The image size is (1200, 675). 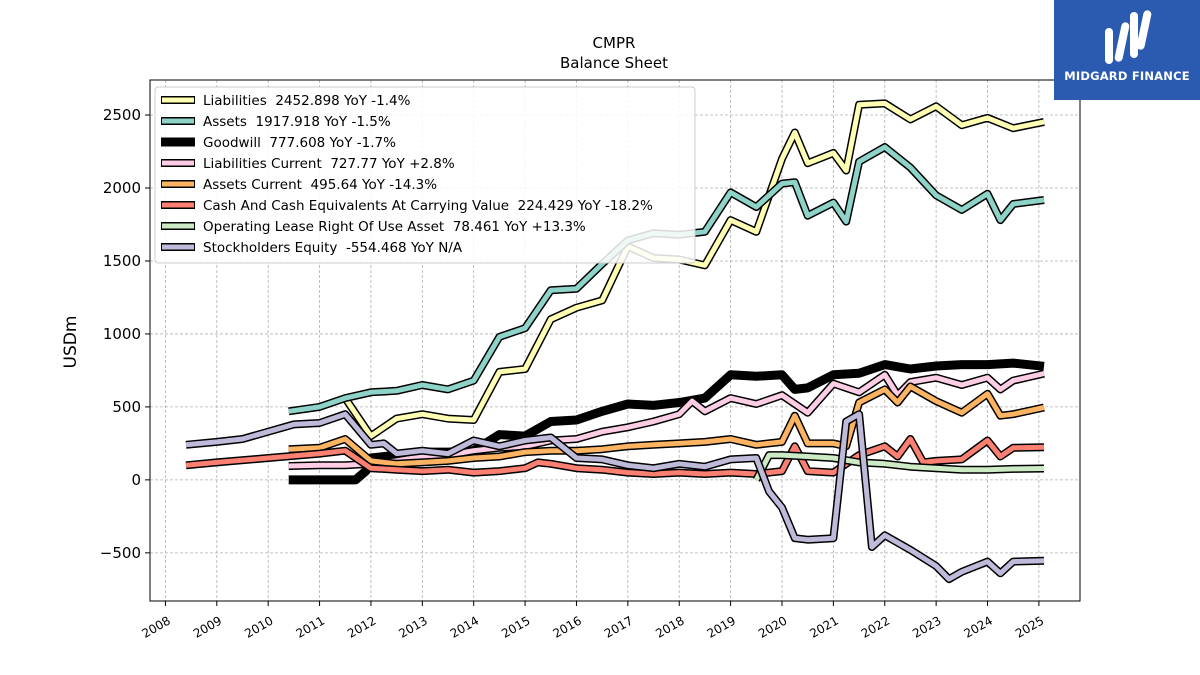 What do you see at coordinates (122, 115) in the screenshot?
I see `y-tick-label: 2500` at bounding box center [122, 115].